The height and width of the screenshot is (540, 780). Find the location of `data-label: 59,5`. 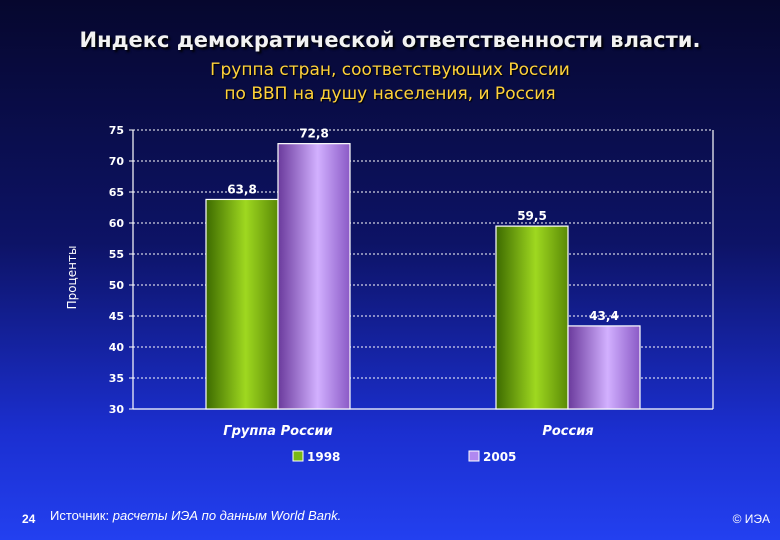

data-label: 59,5 is located at coordinates (532, 216).